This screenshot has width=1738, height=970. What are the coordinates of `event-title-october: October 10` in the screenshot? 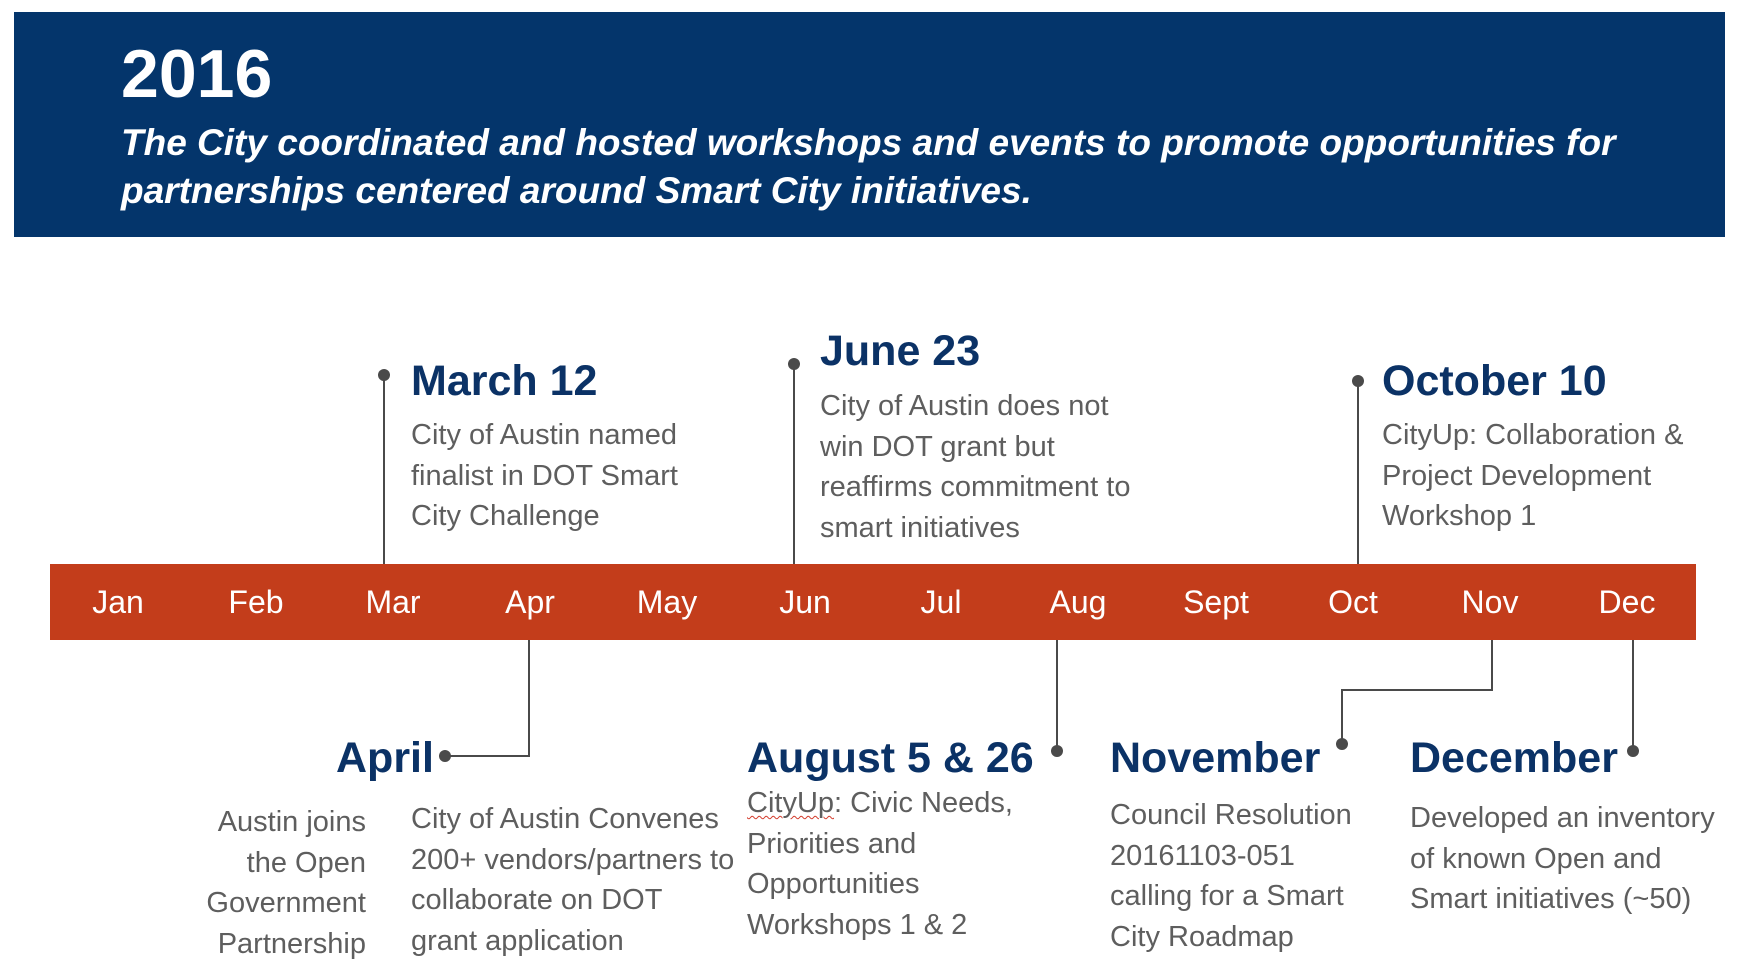 It's located at (1494, 381).